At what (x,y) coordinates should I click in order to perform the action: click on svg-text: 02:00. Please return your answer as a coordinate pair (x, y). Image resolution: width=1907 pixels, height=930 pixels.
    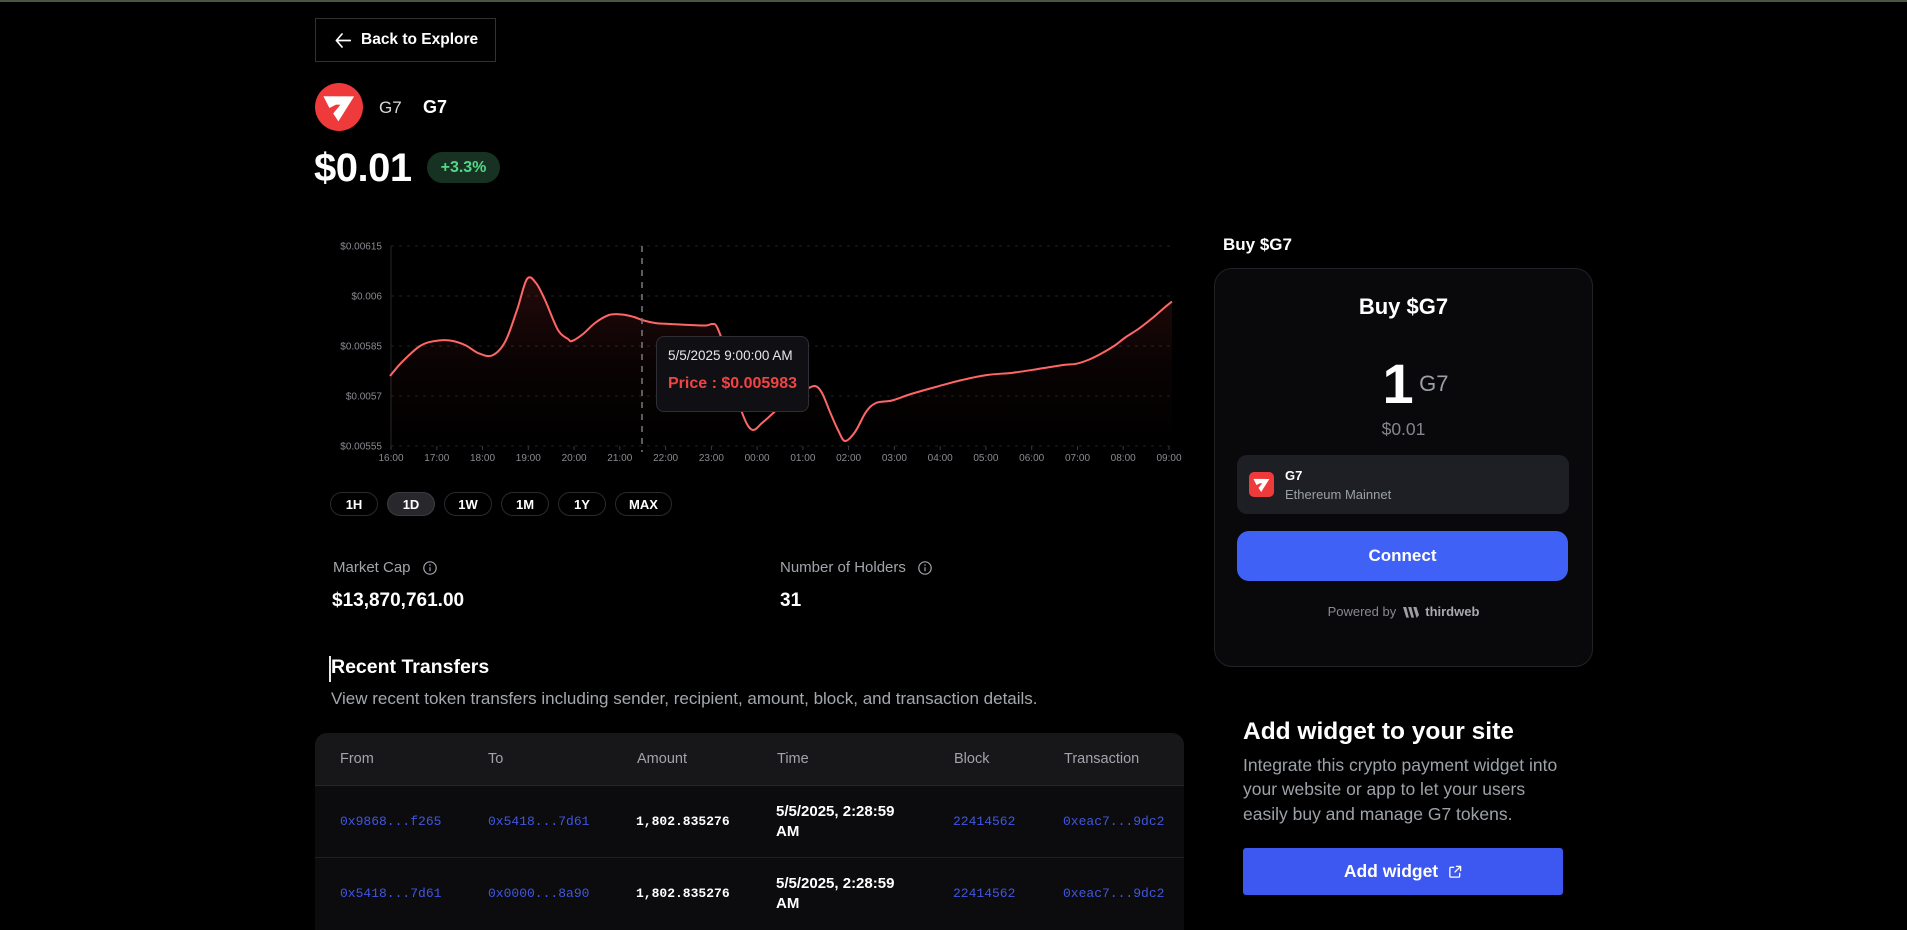
    Looking at the image, I should click on (848, 458).